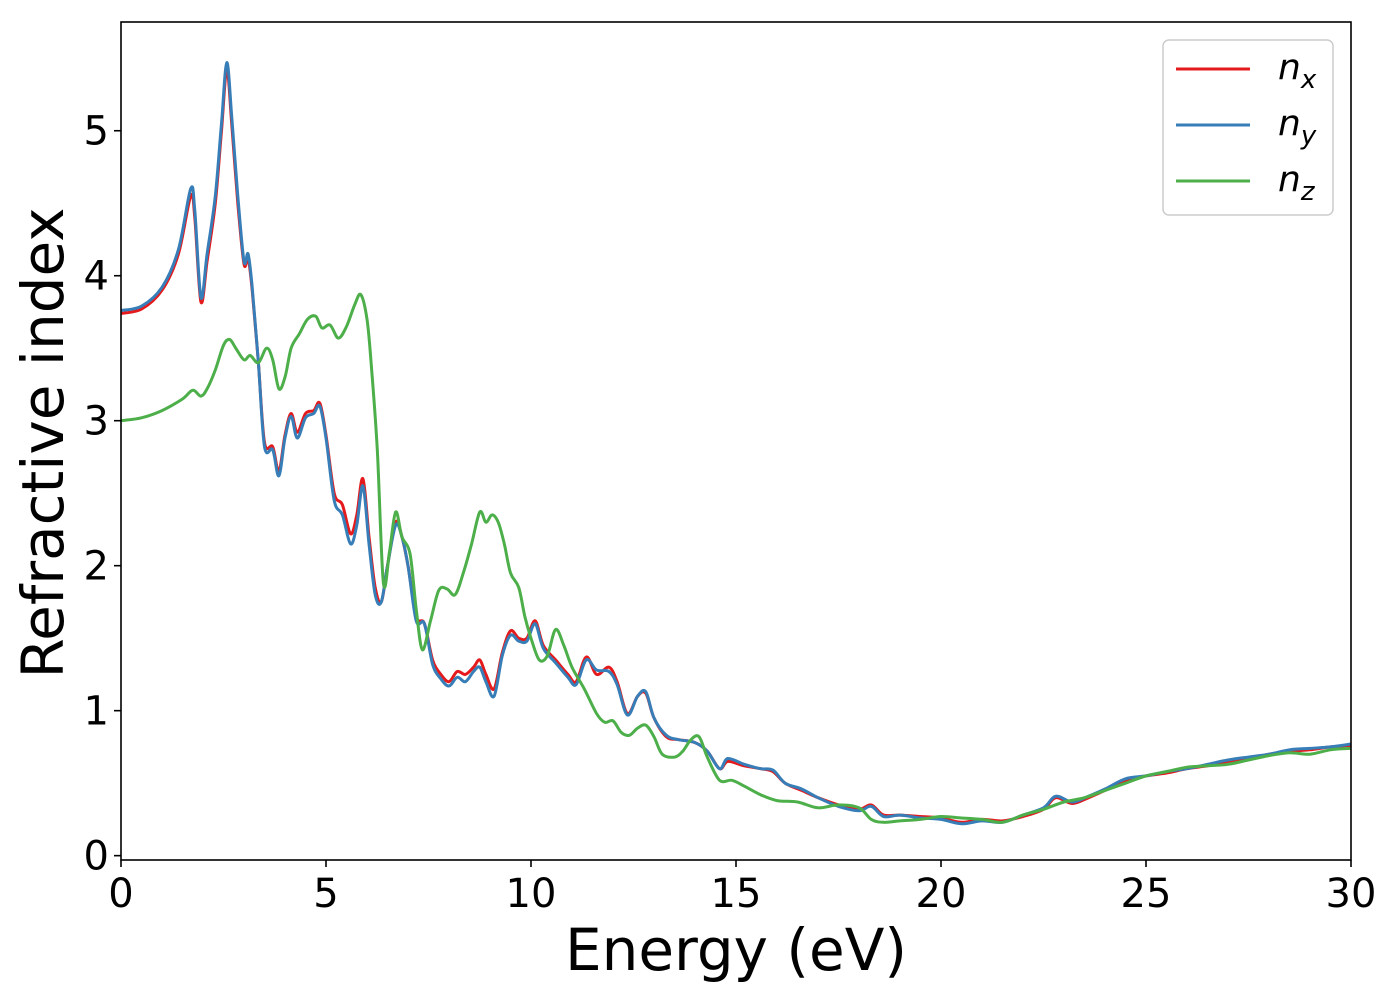  What do you see at coordinates (96, 277) in the screenshot?
I see `y-tick-label: 4` at bounding box center [96, 277].